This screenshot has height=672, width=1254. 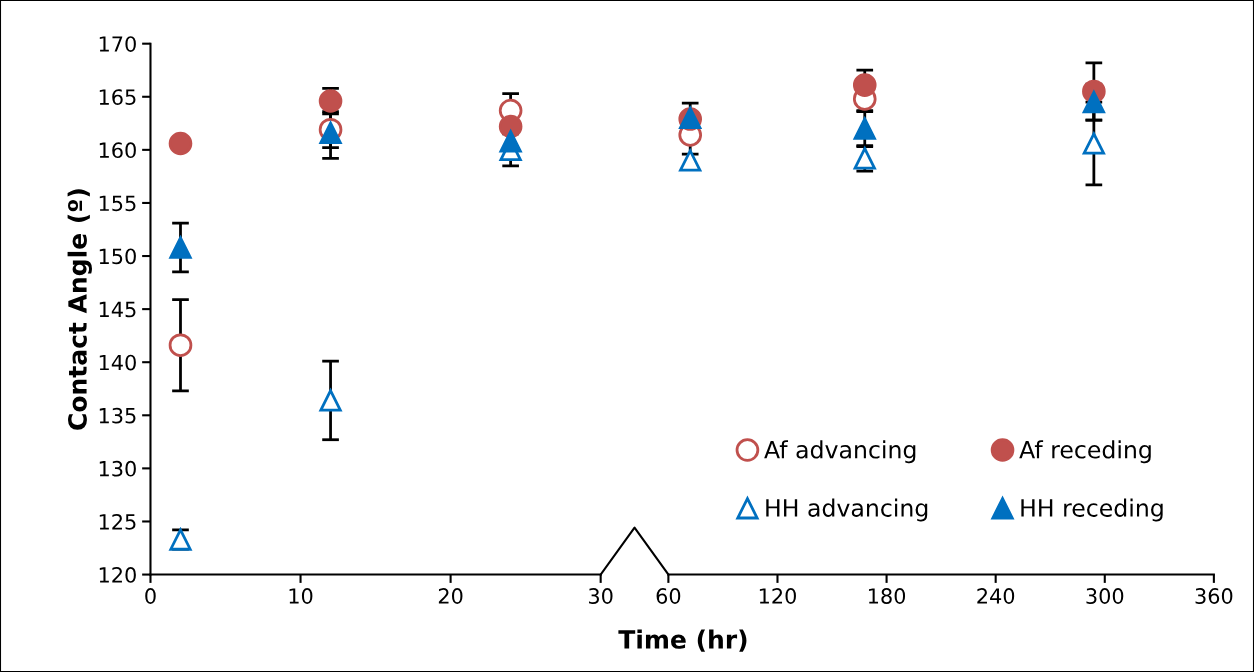 What do you see at coordinates (79, 309) in the screenshot?
I see `y-axis-title: Contact Angle (º)` at bounding box center [79, 309].